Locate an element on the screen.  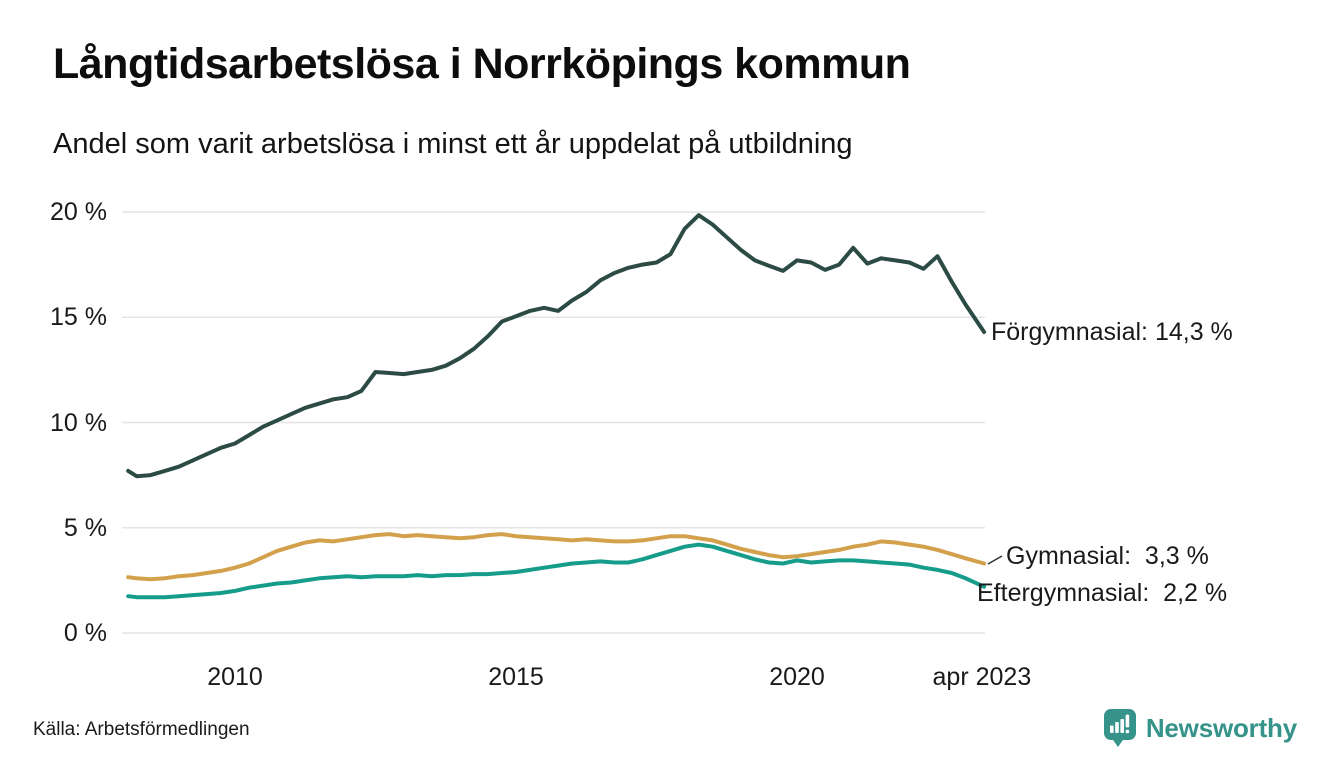
page-title: Långtidsarbetslösa i Norrköpings kommun is located at coordinates (482, 64).